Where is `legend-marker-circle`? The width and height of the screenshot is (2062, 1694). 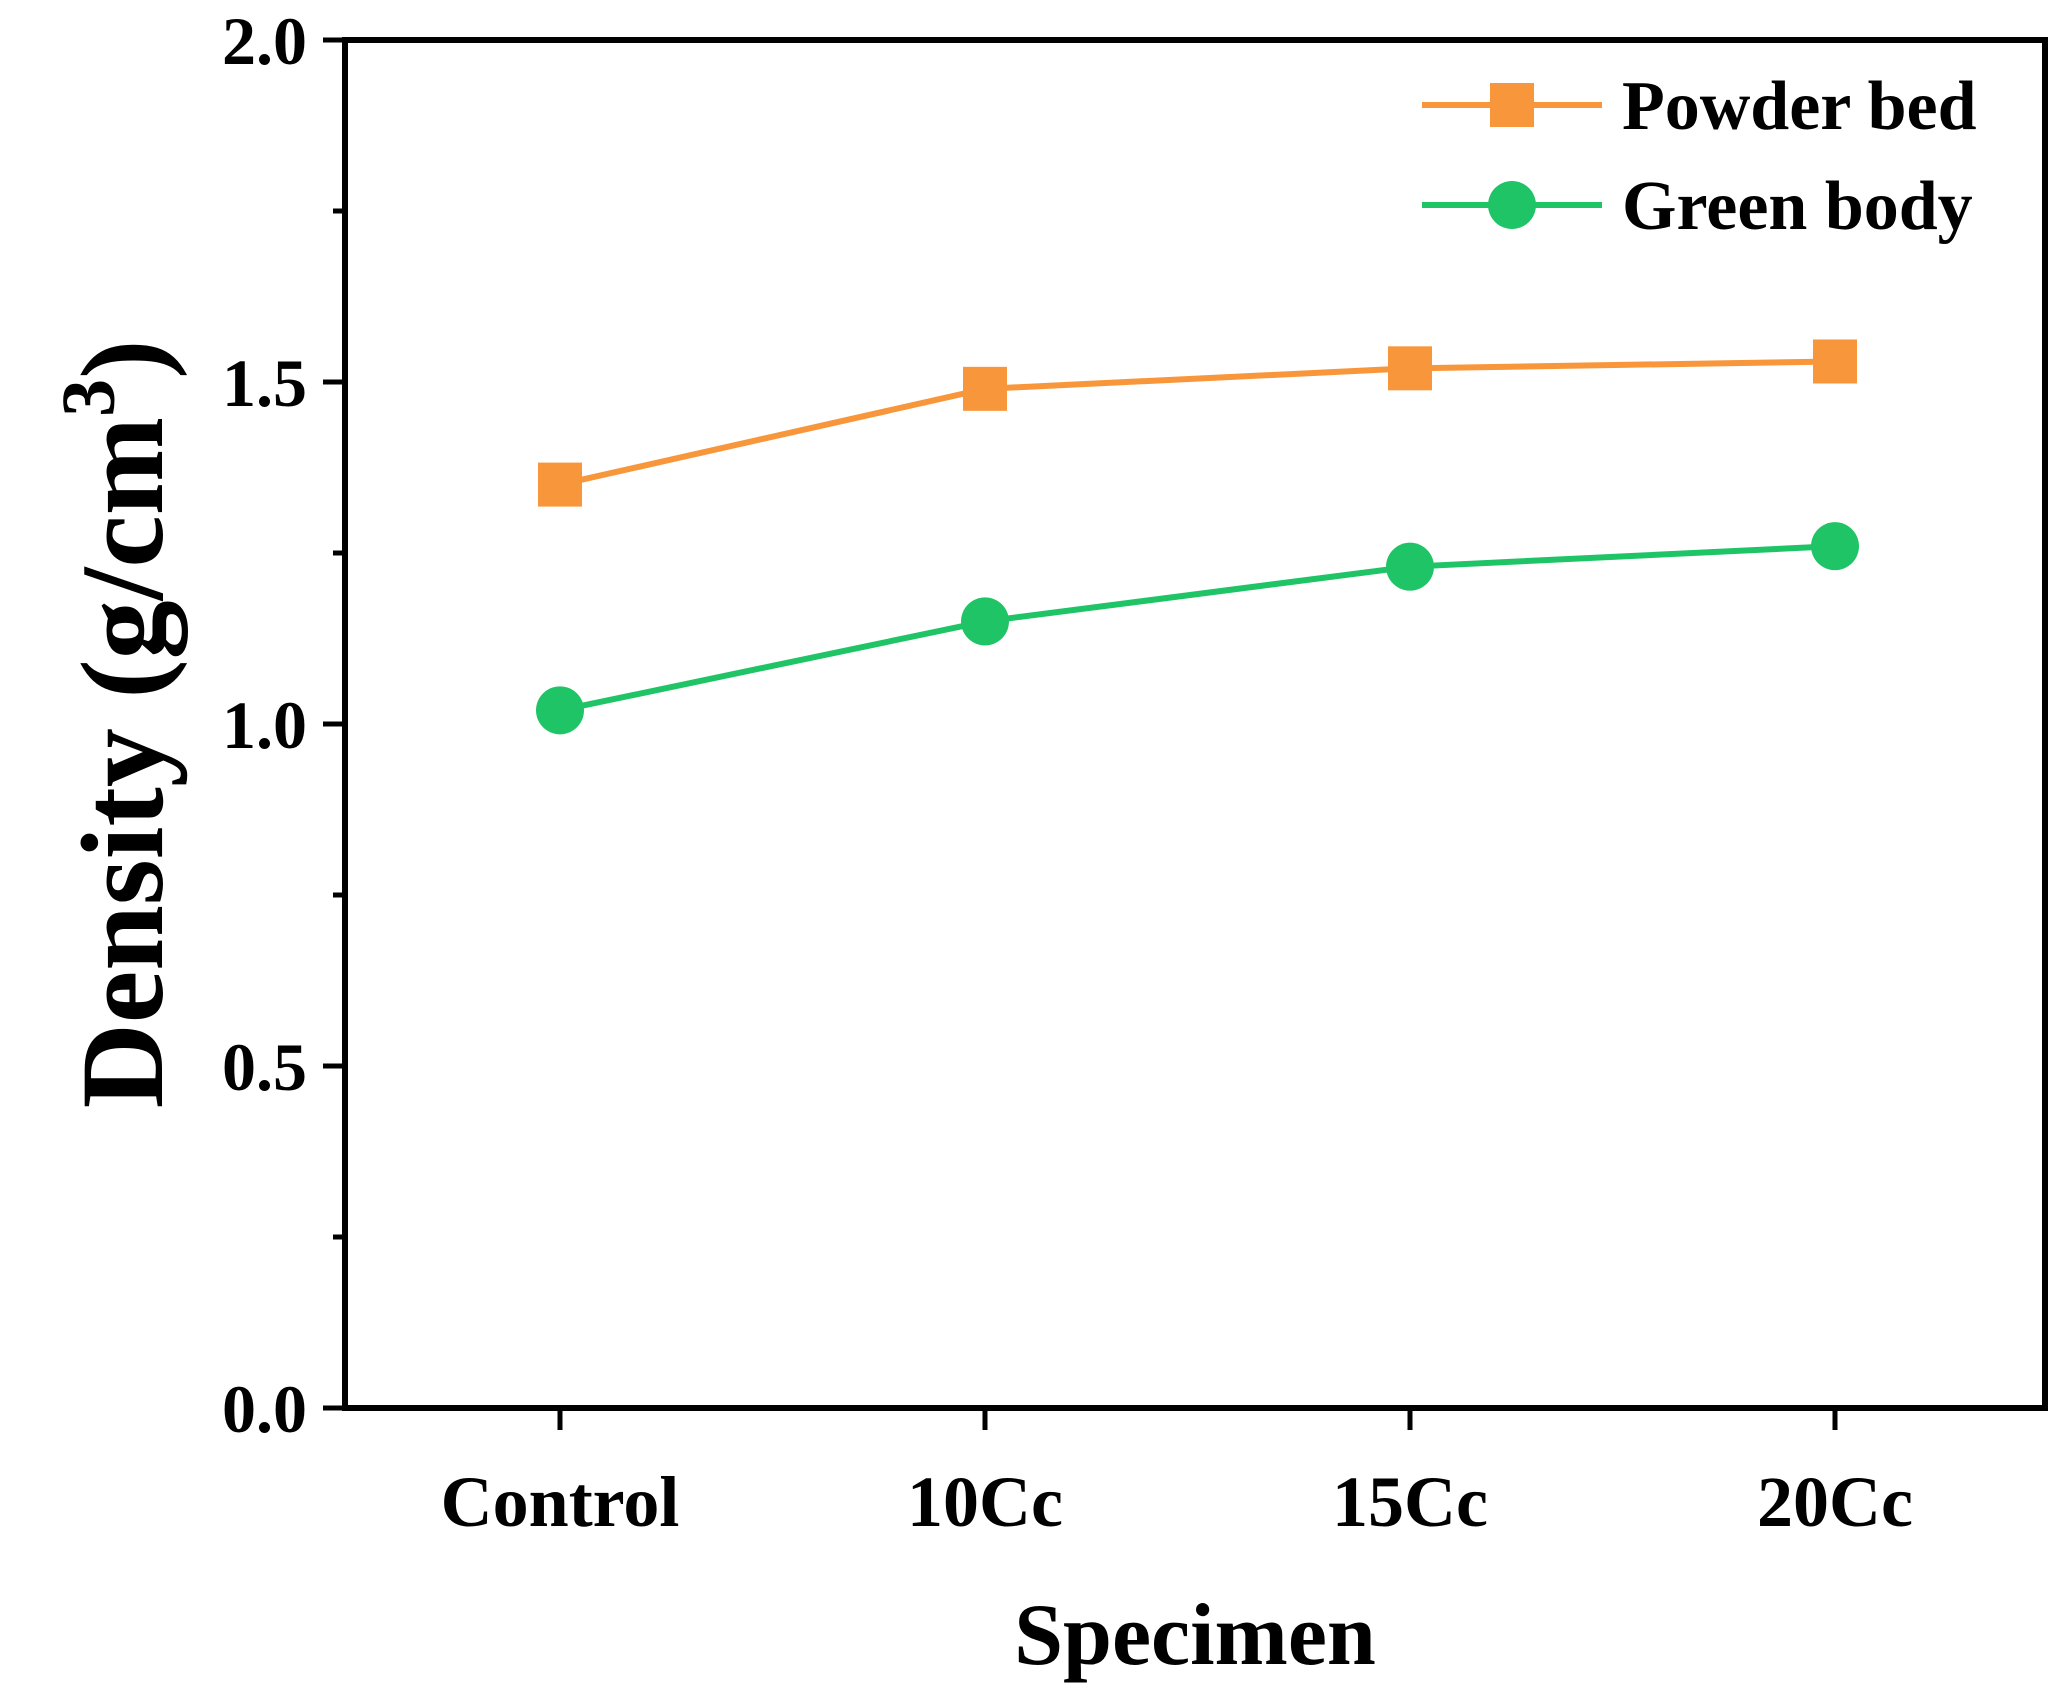 legend-marker-circle is located at coordinates (1512, 205).